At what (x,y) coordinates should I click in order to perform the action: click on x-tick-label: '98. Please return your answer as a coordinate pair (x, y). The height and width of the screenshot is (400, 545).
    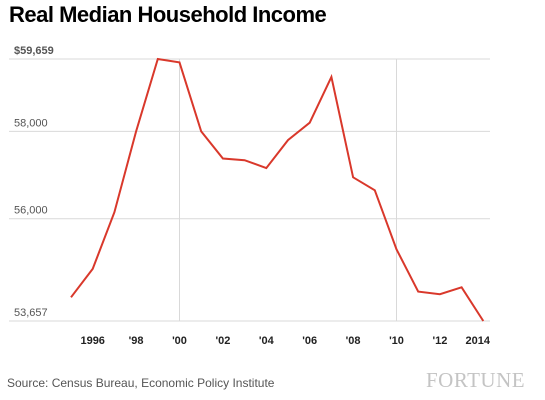
    Looking at the image, I should click on (136, 341).